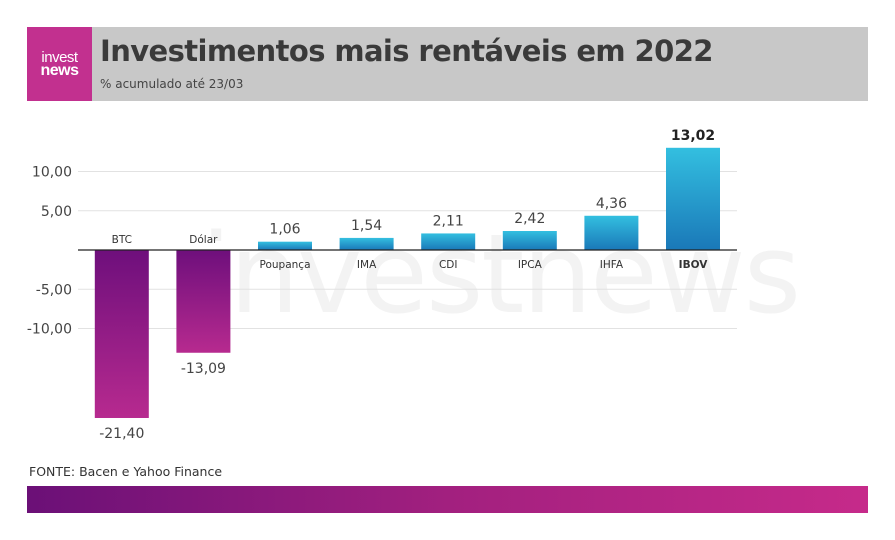  What do you see at coordinates (611, 204) in the screenshot?
I see `value-label: 4,36` at bounding box center [611, 204].